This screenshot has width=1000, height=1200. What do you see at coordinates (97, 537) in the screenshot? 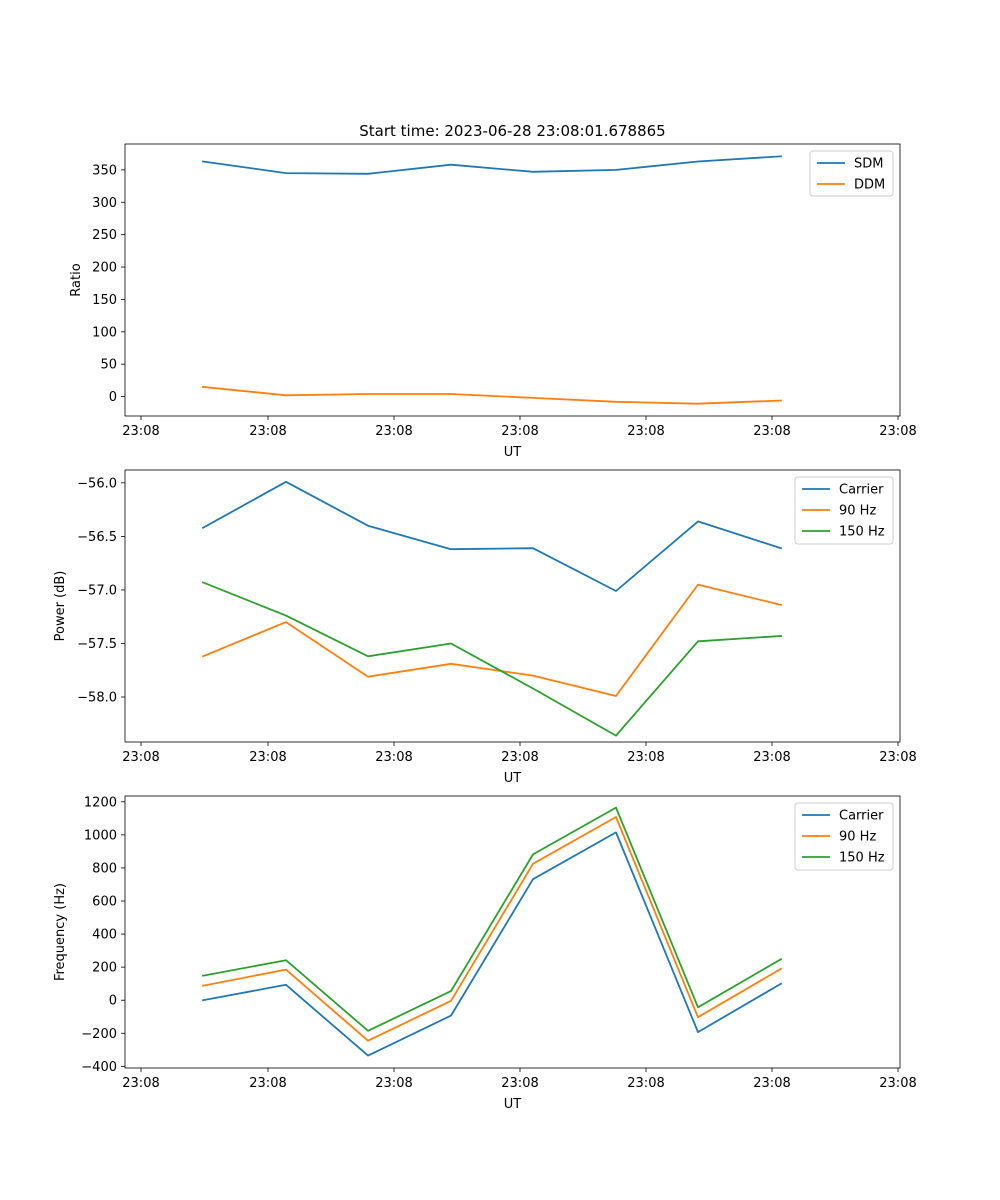
I see `y-tick-label: −56.5` at bounding box center [97, 537].